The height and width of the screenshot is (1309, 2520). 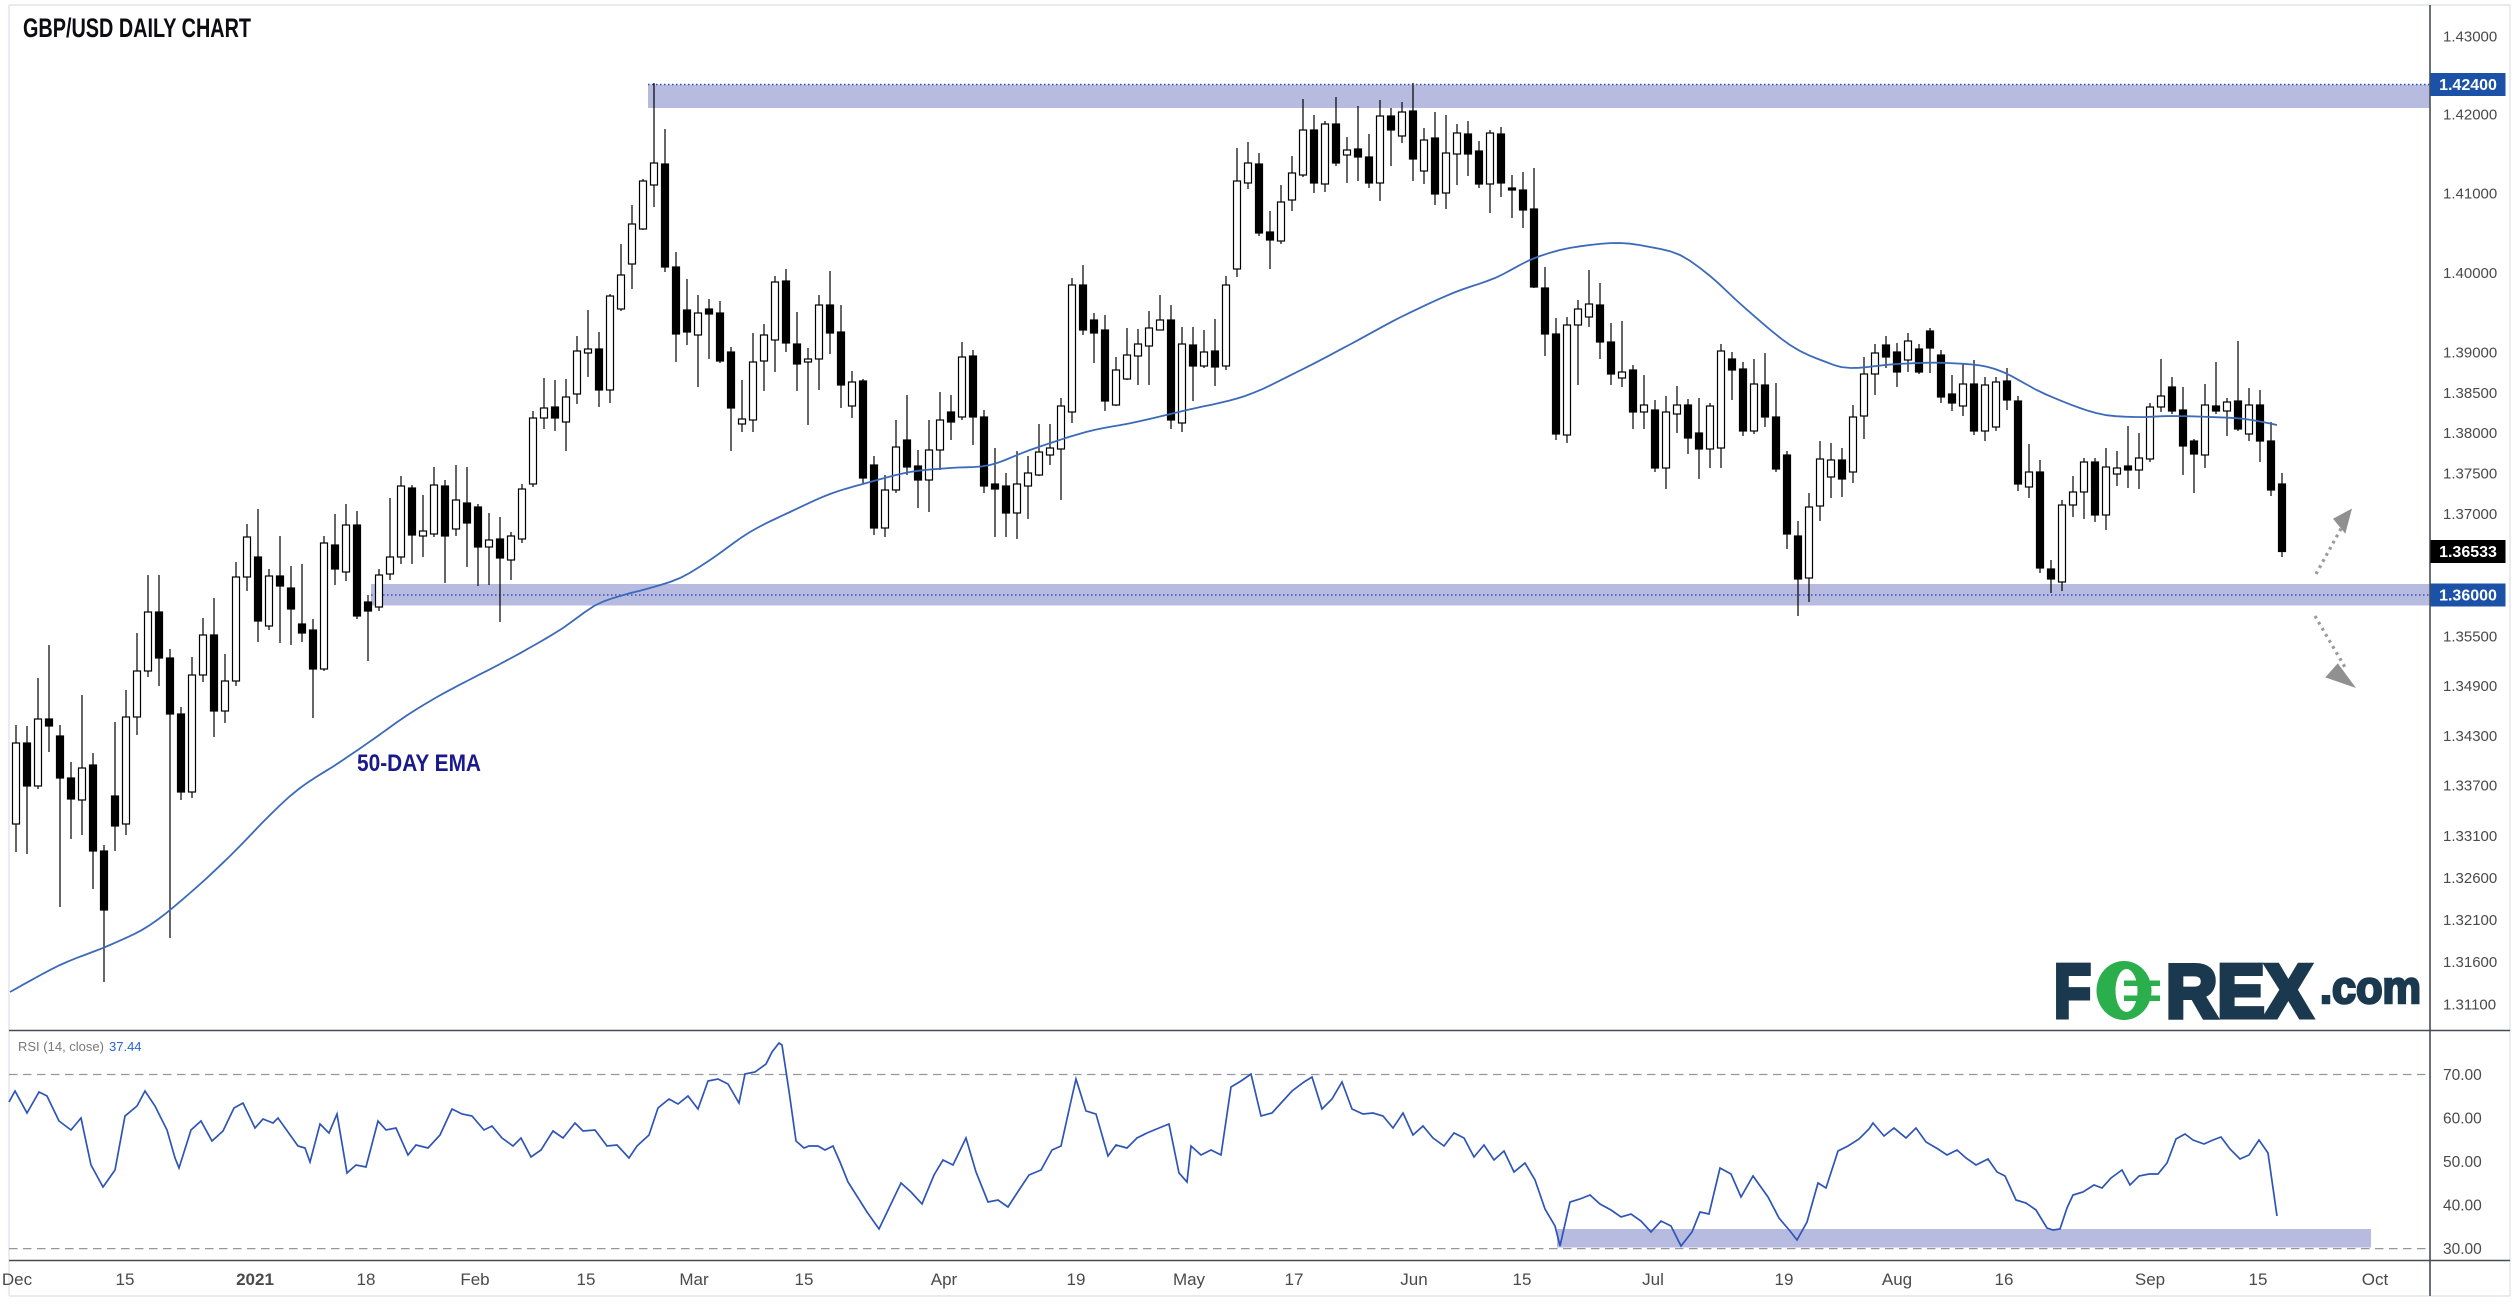 What do you see at coordinates (474, 1279) in the screenshot?
I see `svg-text: Feb` at bounding box center [474, 1279].